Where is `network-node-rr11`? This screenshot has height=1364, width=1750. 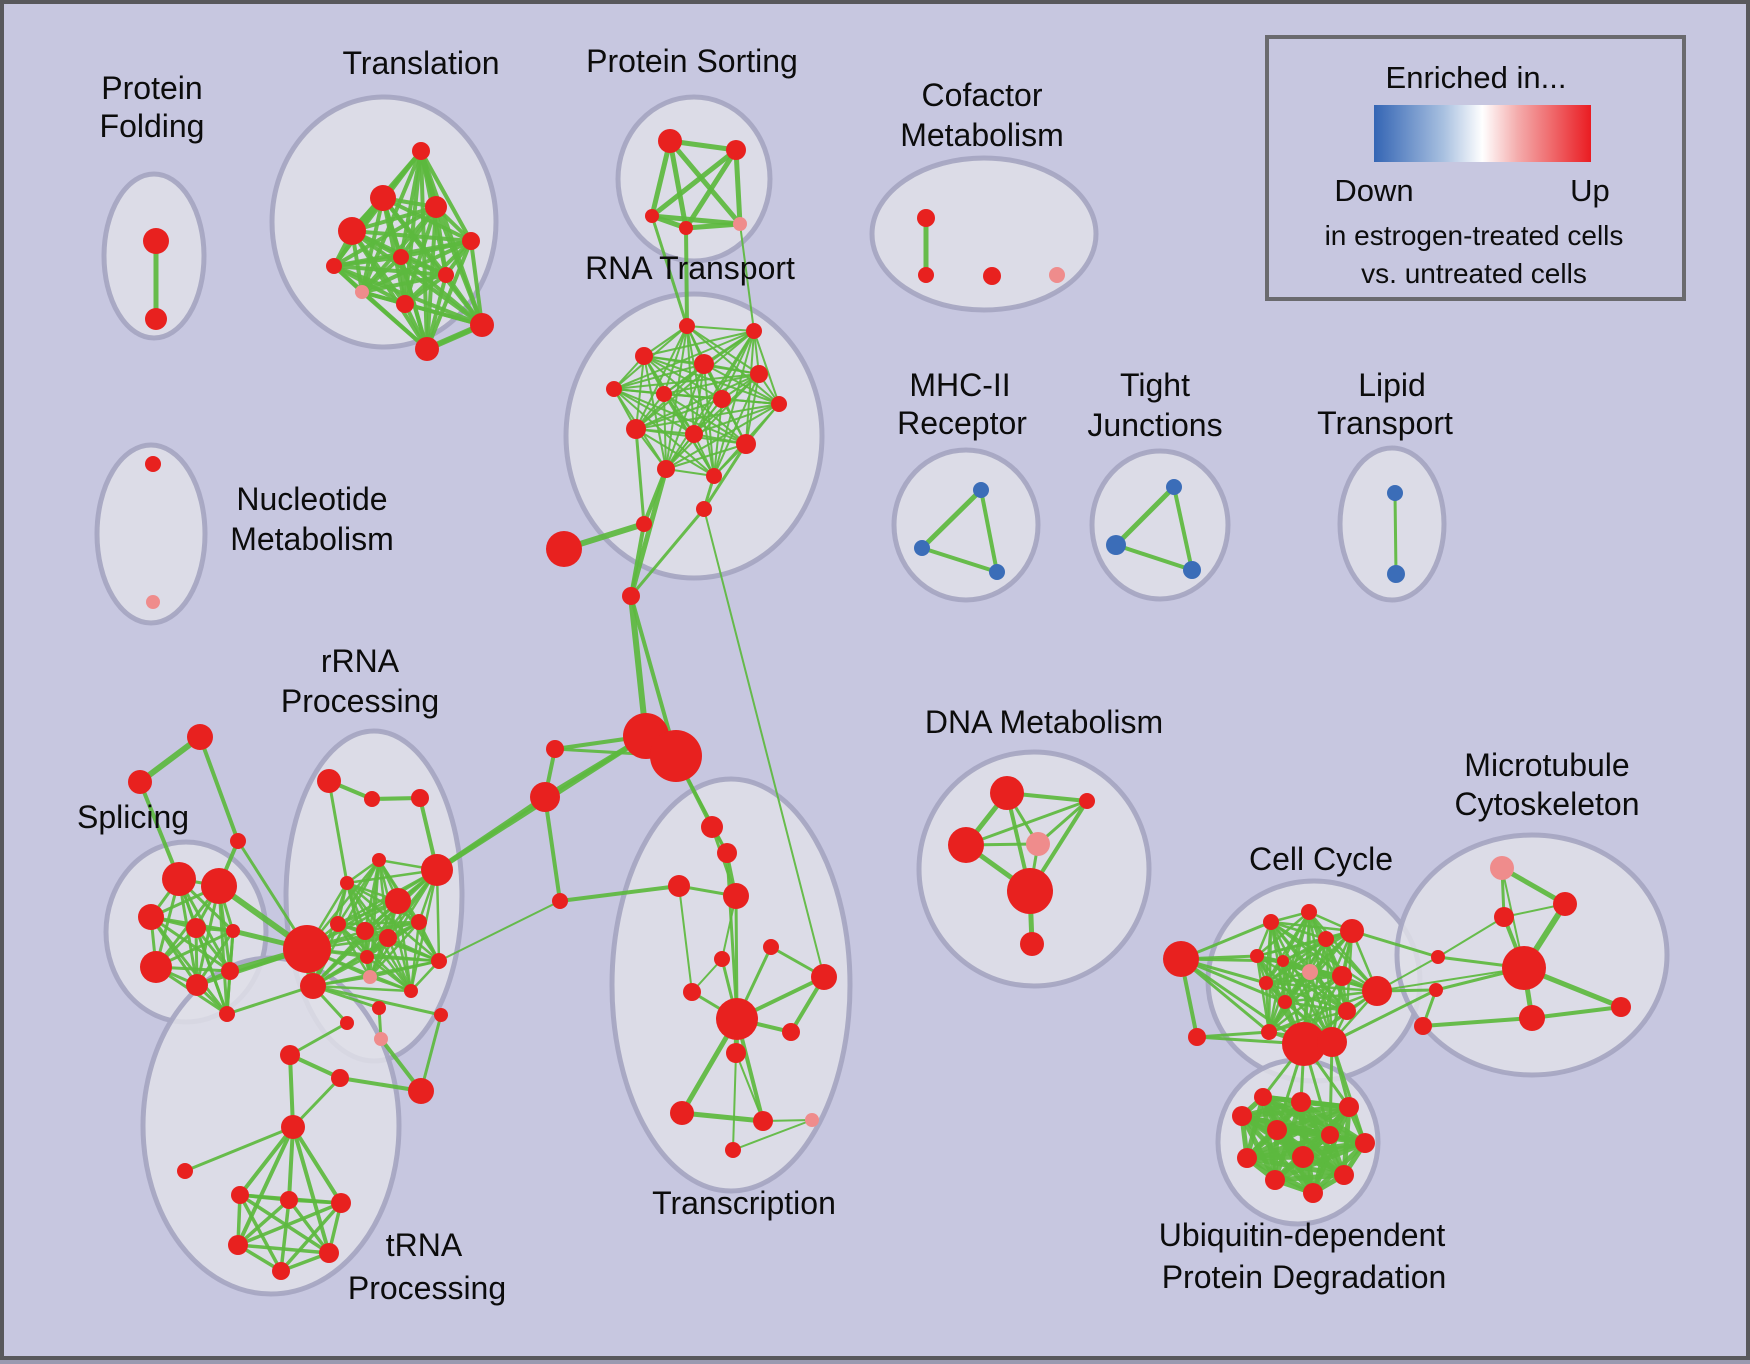 network-node-rr11 is located at coordinates (388, 938).